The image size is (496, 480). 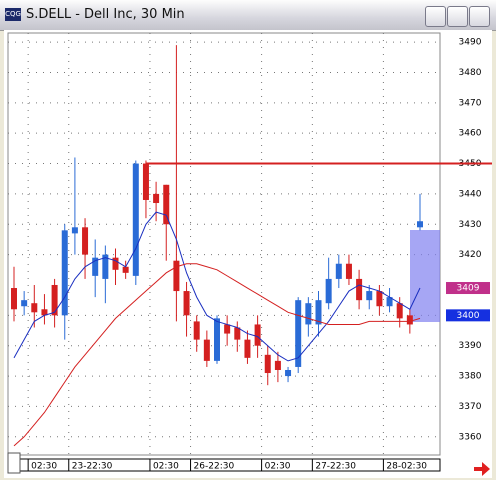 What do you see at coordinates (13, 14) in the screenshot?
I see `app-icon: CQG` at bounding box center [13, 14].